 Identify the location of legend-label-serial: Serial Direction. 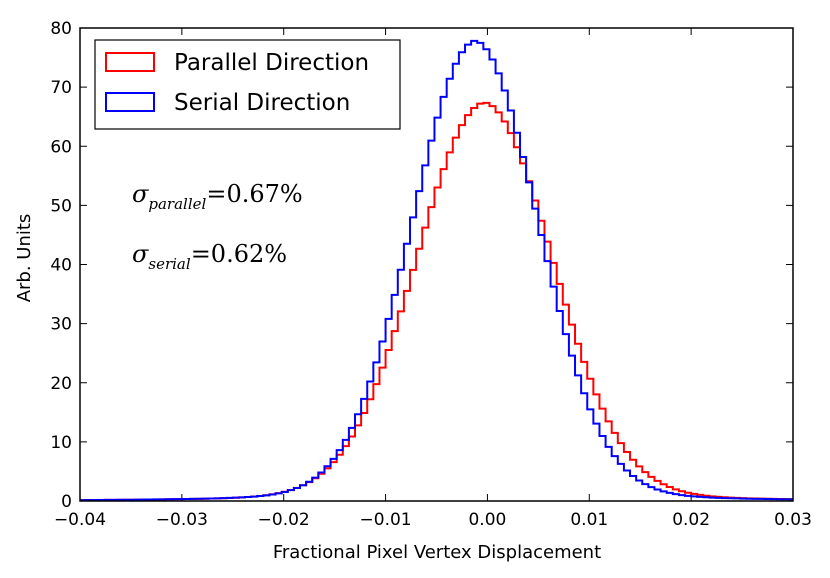
(262, 103).